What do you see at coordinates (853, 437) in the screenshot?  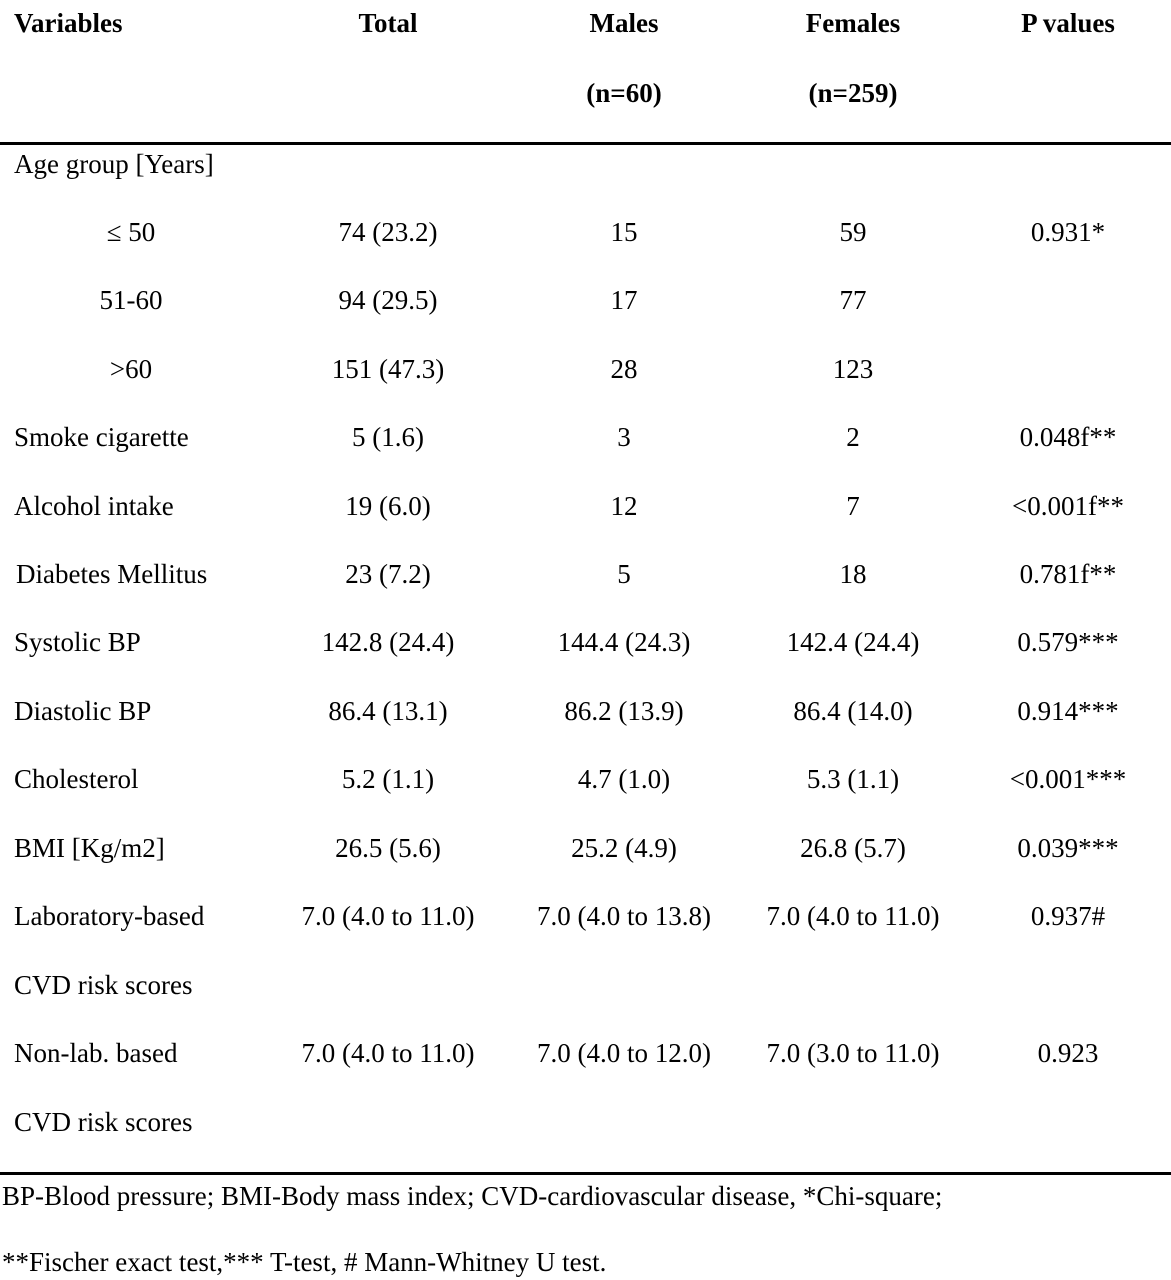 I see `table-row-females: 2` at bounding box center [853, 437].